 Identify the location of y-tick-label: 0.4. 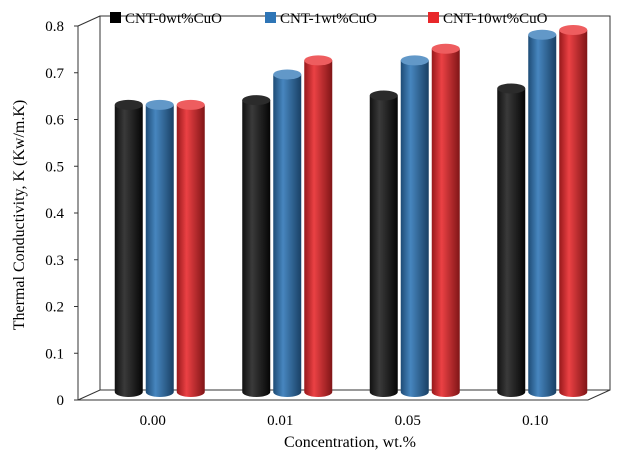
(54, 214).